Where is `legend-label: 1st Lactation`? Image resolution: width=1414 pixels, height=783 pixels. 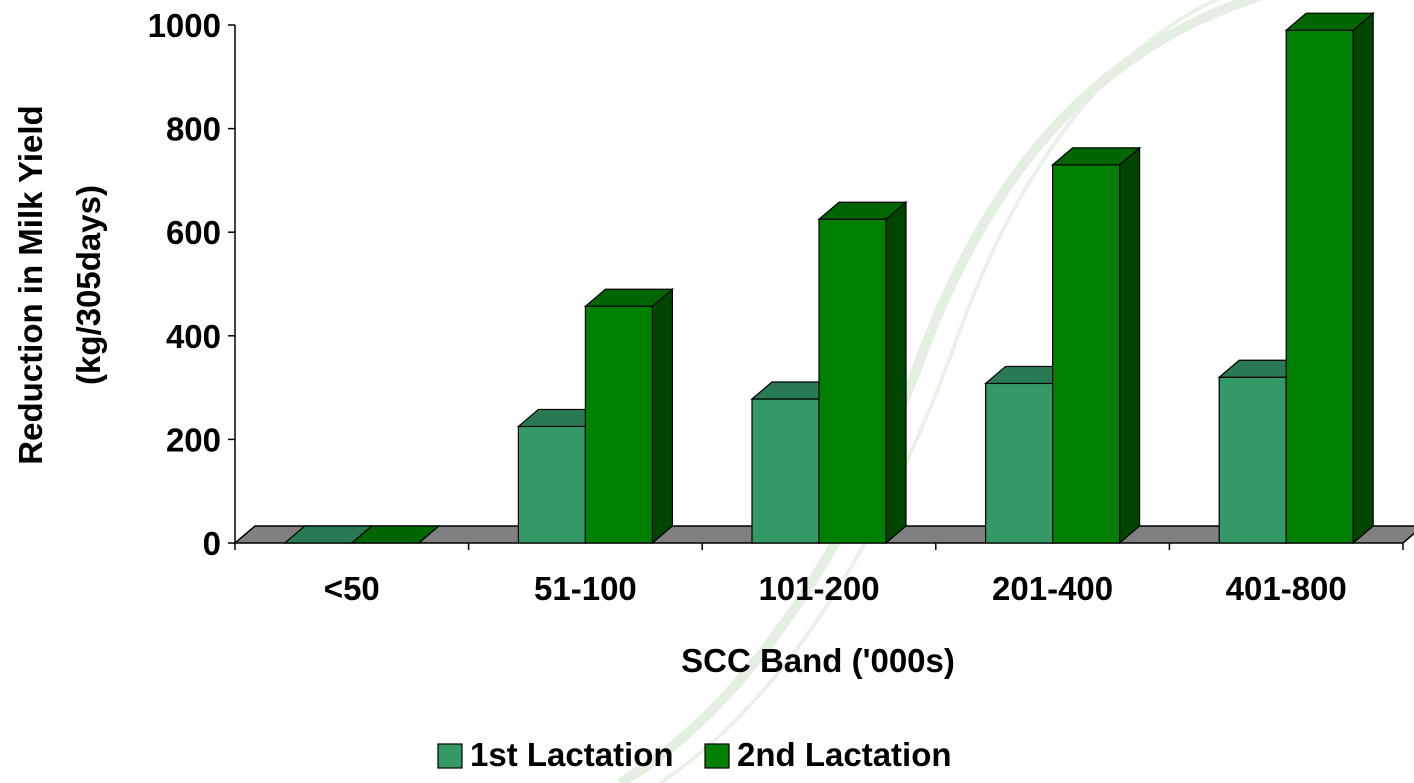 legend-label: 1st Lactation is located at coordinates (572, 754).